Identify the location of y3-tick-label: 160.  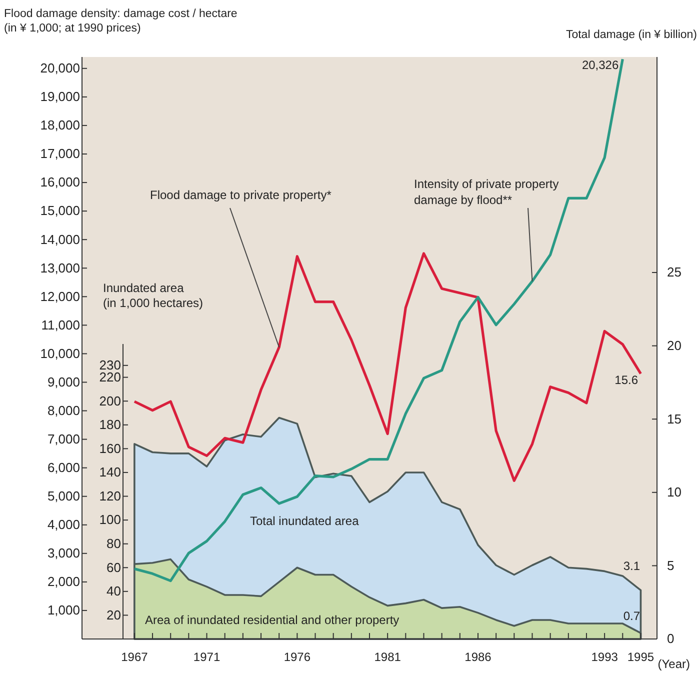
(110, 448).